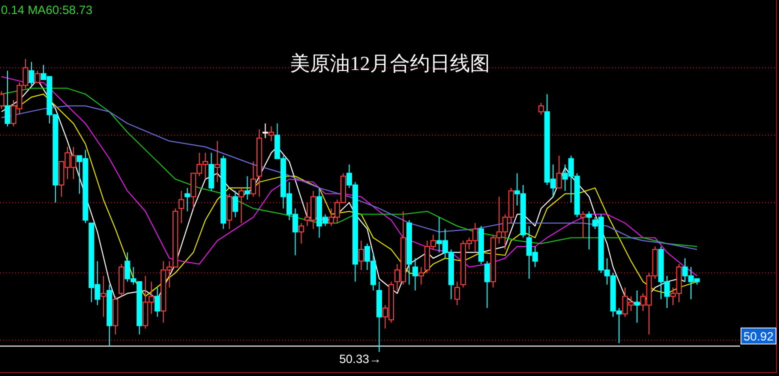  Describe the element at coordinates (47, 10) in the screenshot. I see `text: 0.14 MA60:58.73` at that location.